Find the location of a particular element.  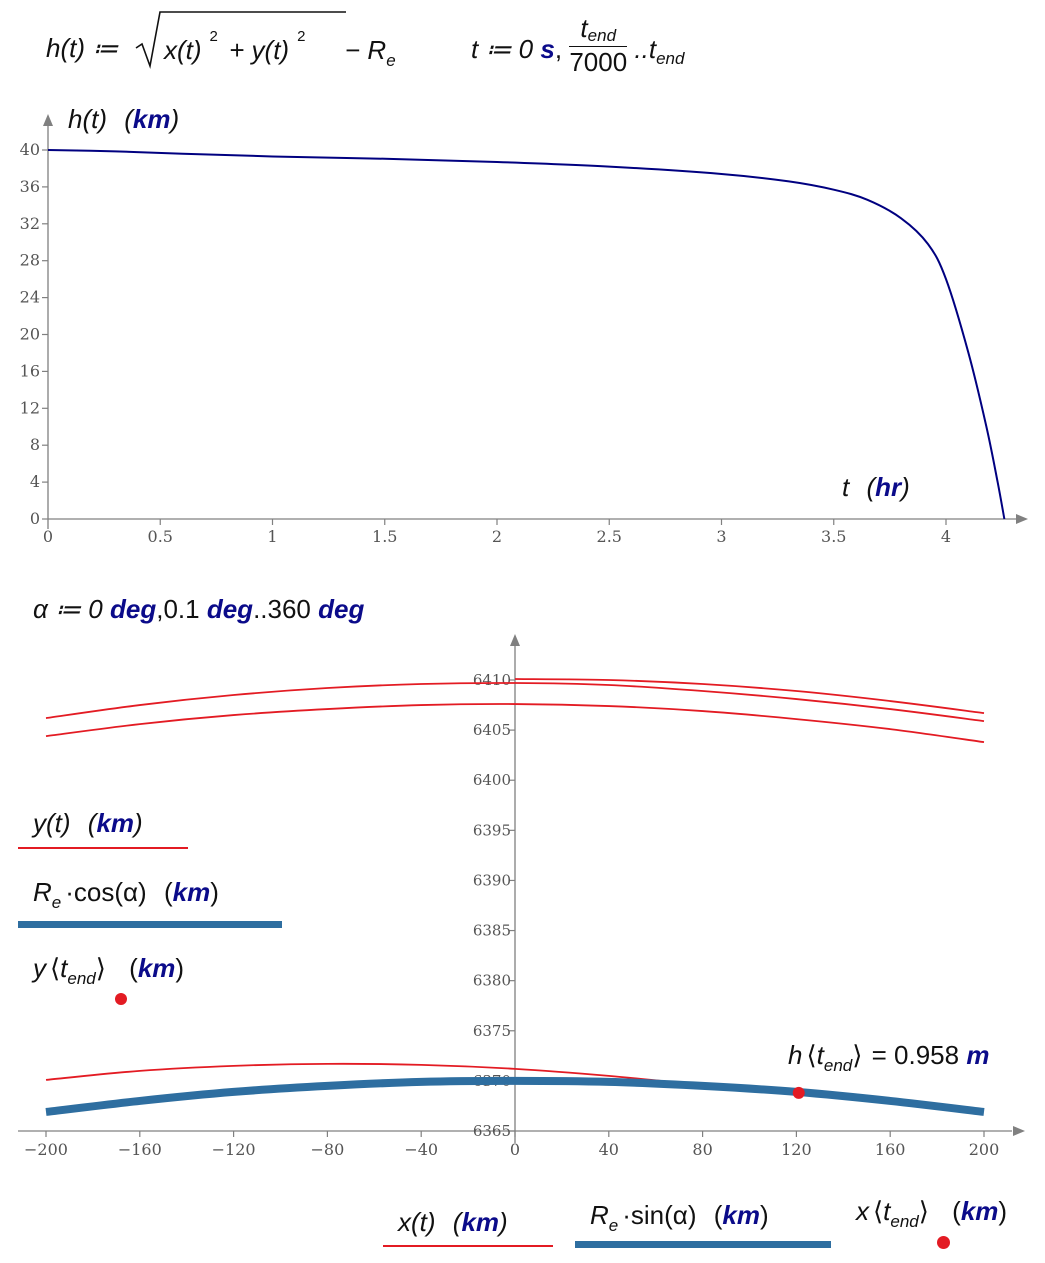

x-tick-label: 2.5 is located at coordinates (609, 536).